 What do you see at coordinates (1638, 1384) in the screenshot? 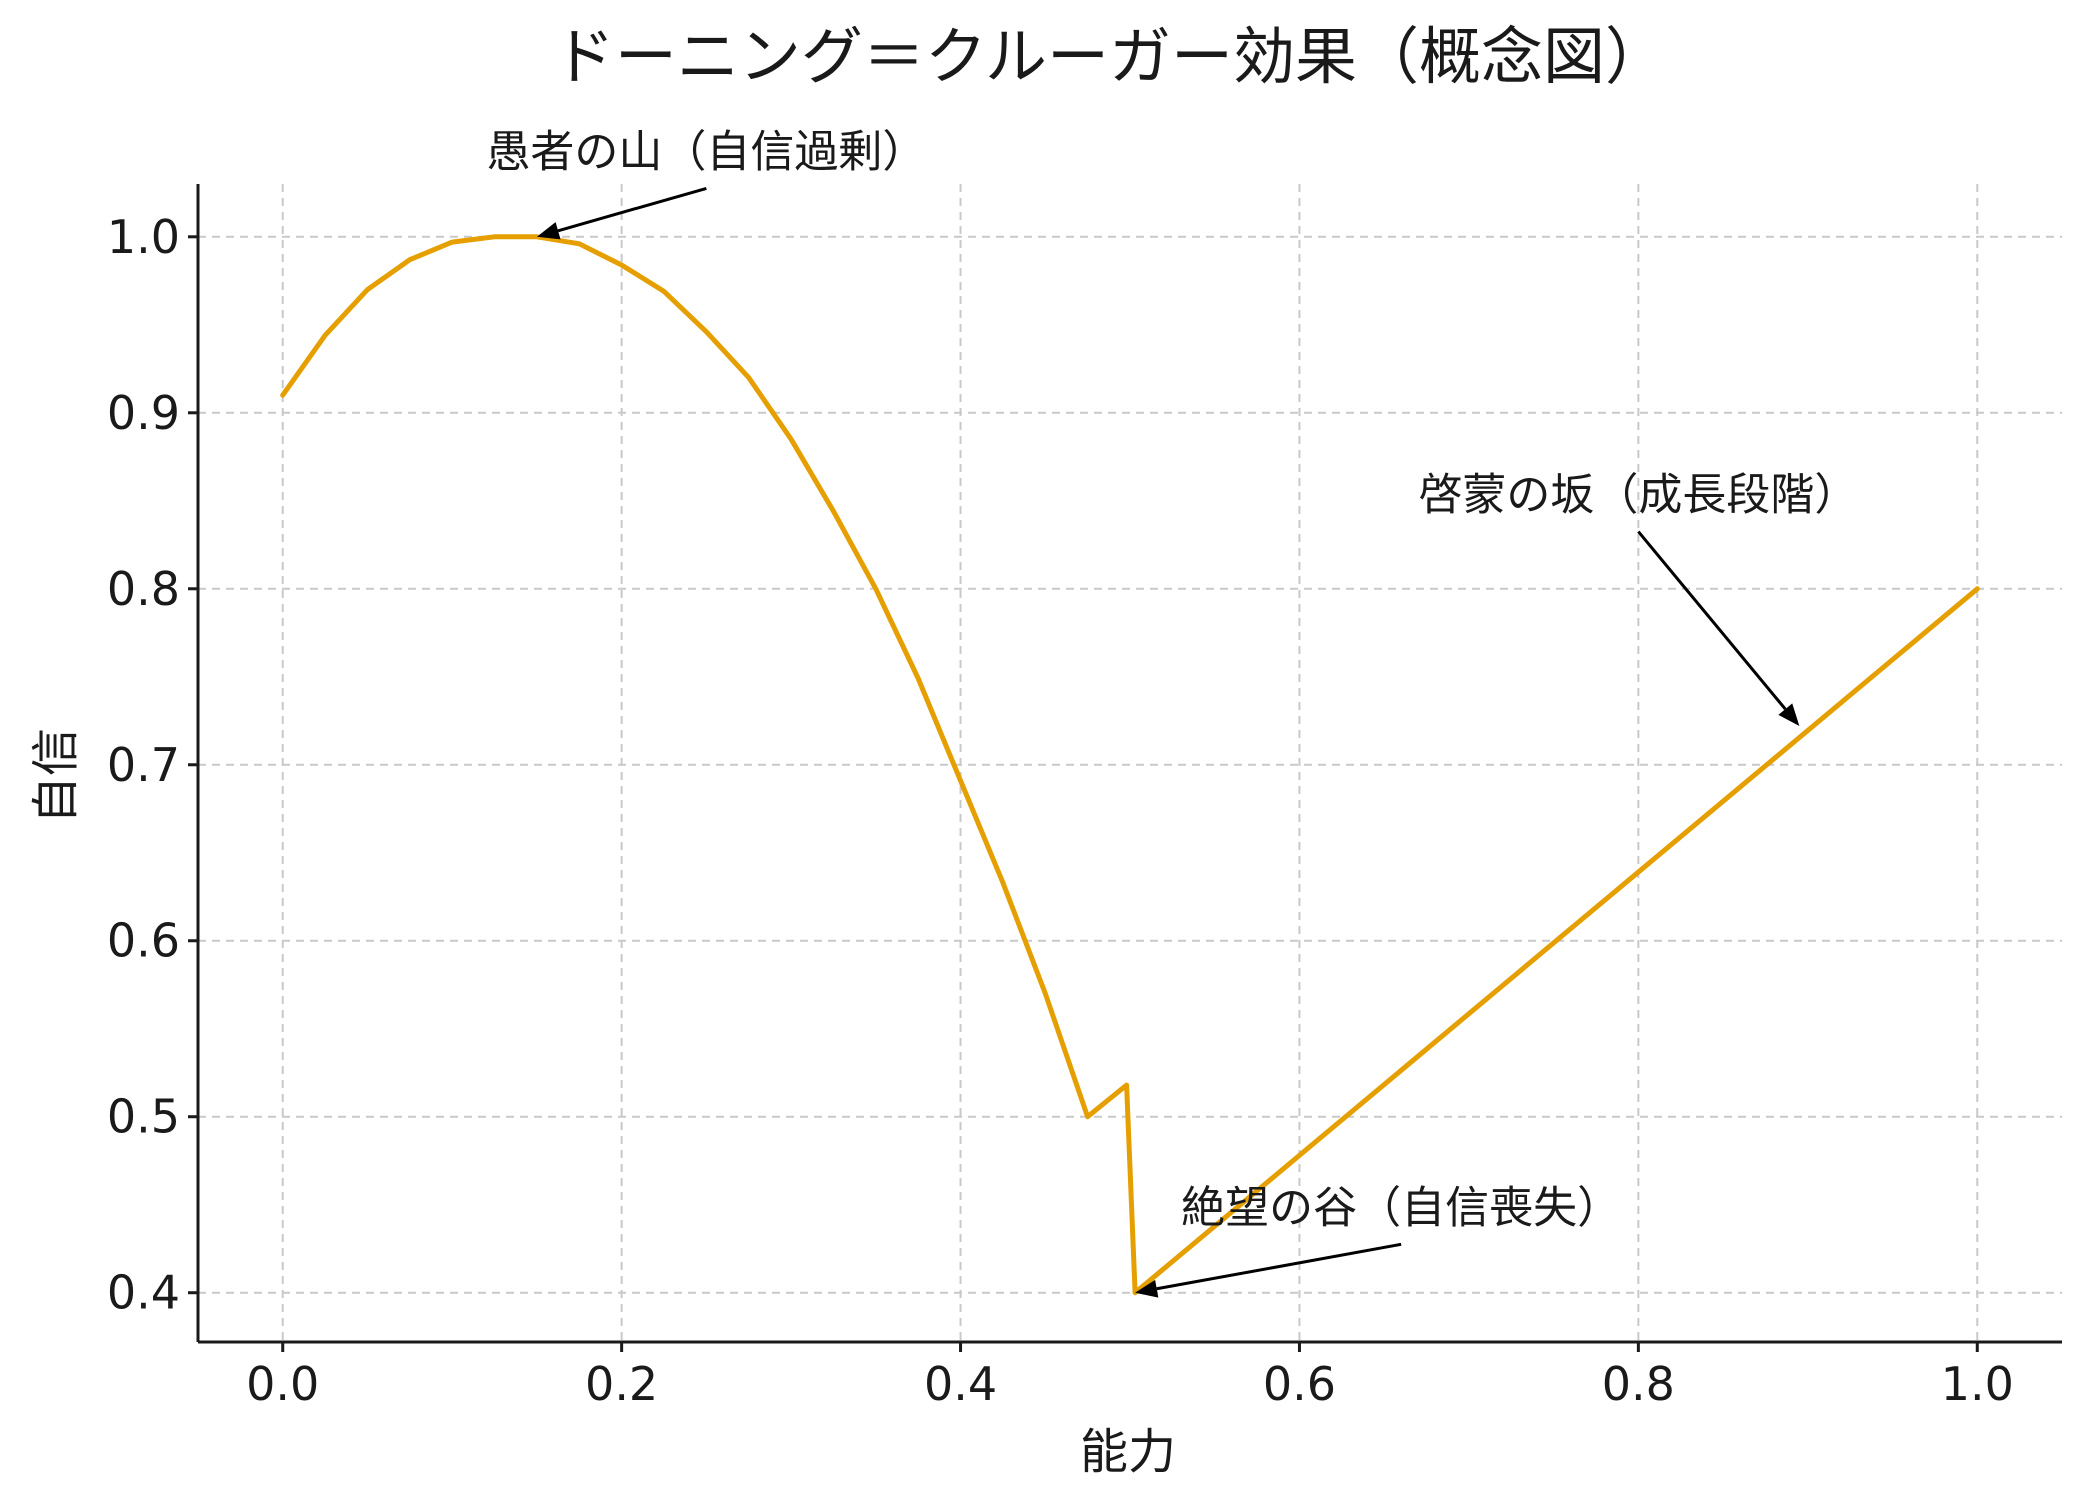
I see `x-tick-label: 0.8` at bounding box center [1638, 1384].